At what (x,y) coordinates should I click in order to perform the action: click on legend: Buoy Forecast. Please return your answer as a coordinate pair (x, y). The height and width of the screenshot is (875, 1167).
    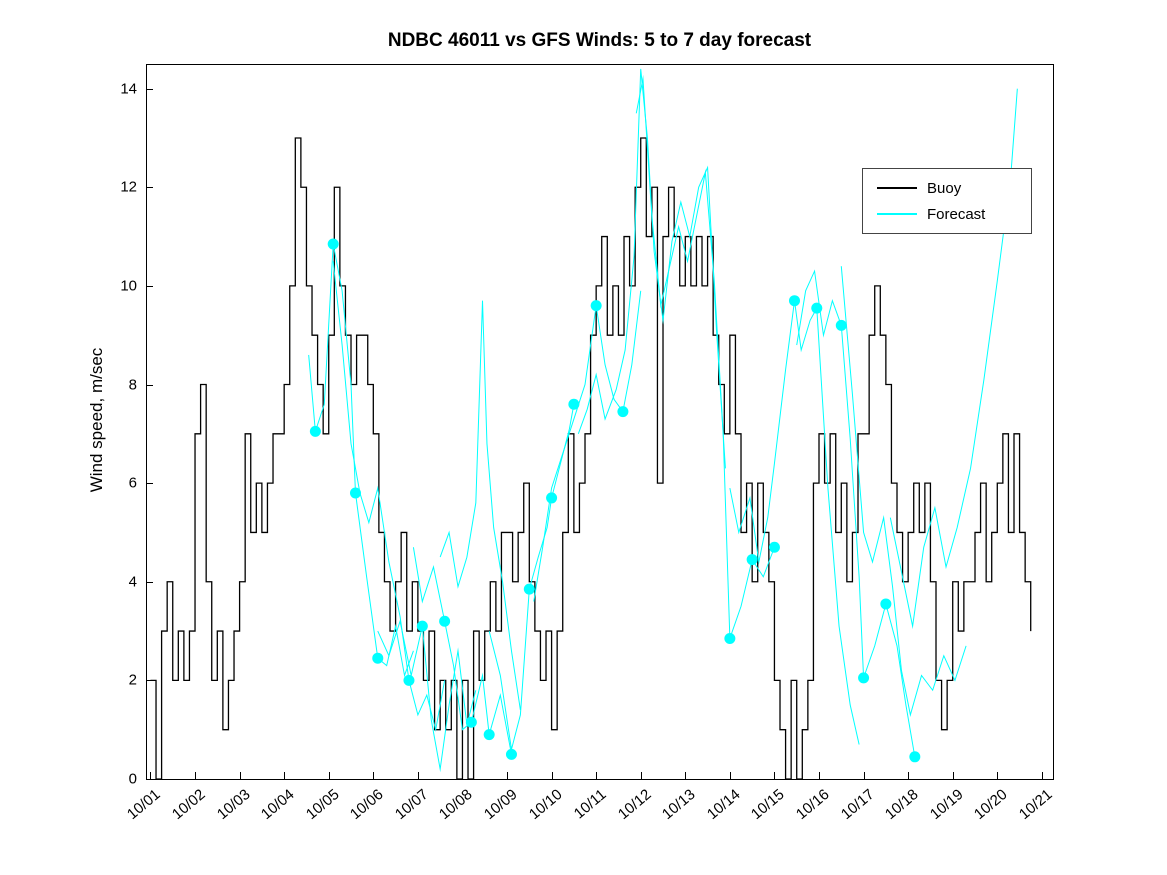
    Looking at the image, I should click on (947, 201).